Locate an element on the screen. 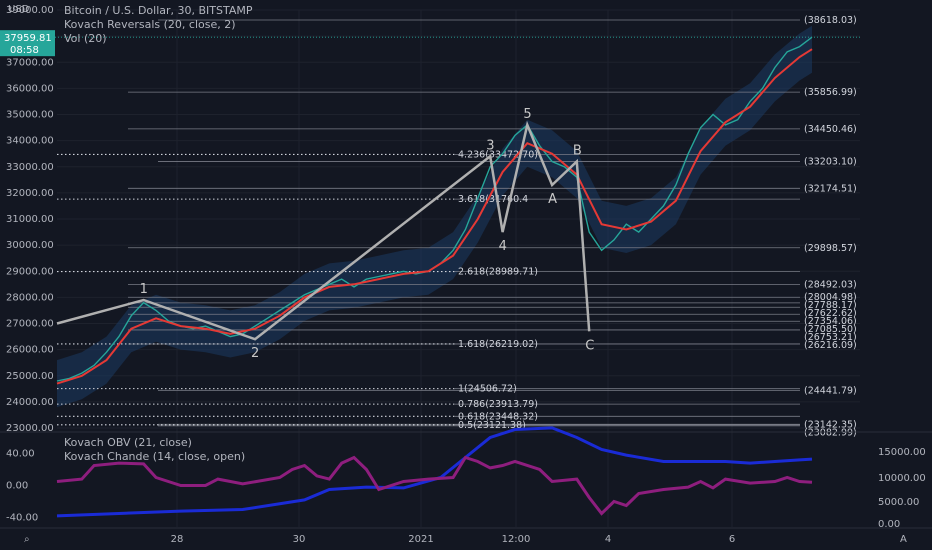 This screenshot has height=550, width=932. currency-label: USD is located at coordinates (19, 9).